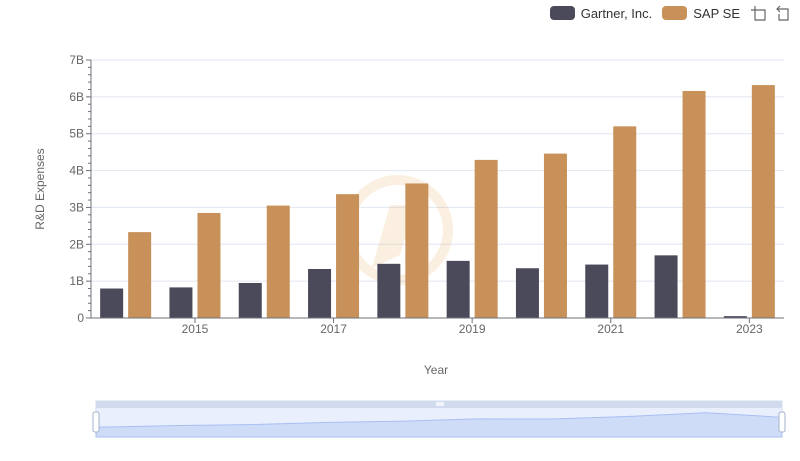 The image size is (800, 461). What do you see at coordinates (716, 13) in the screenshot?
I see `legend-label-sap: SAP SE` at bounding box center [716, 13].